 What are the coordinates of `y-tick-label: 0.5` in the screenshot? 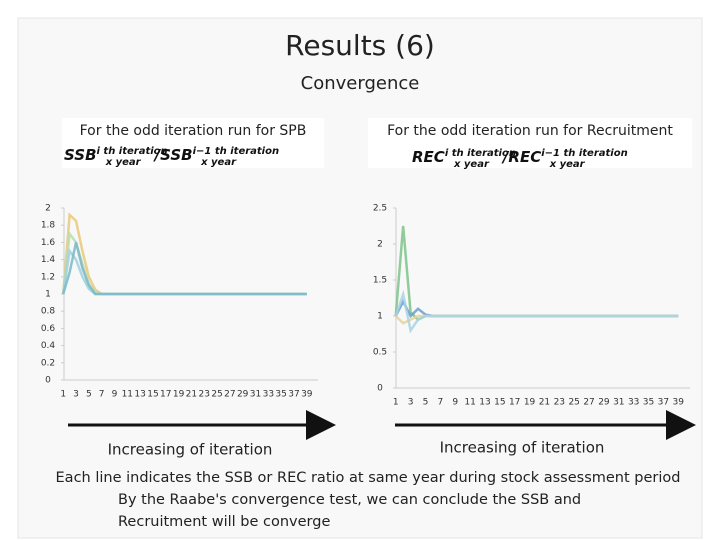 It's located at (380, 353).